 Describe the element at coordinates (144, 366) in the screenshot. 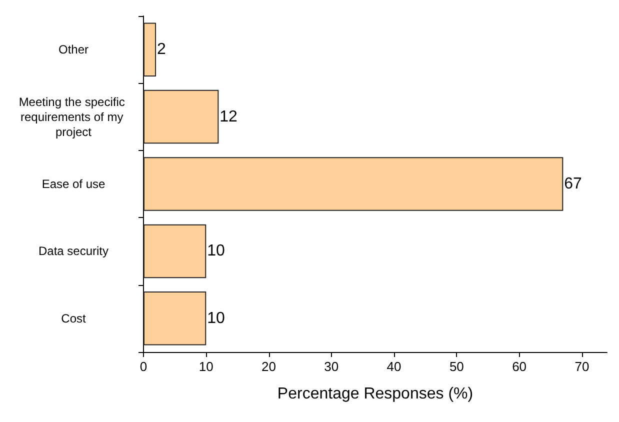

I see `x-tick-label: 0` at that location.